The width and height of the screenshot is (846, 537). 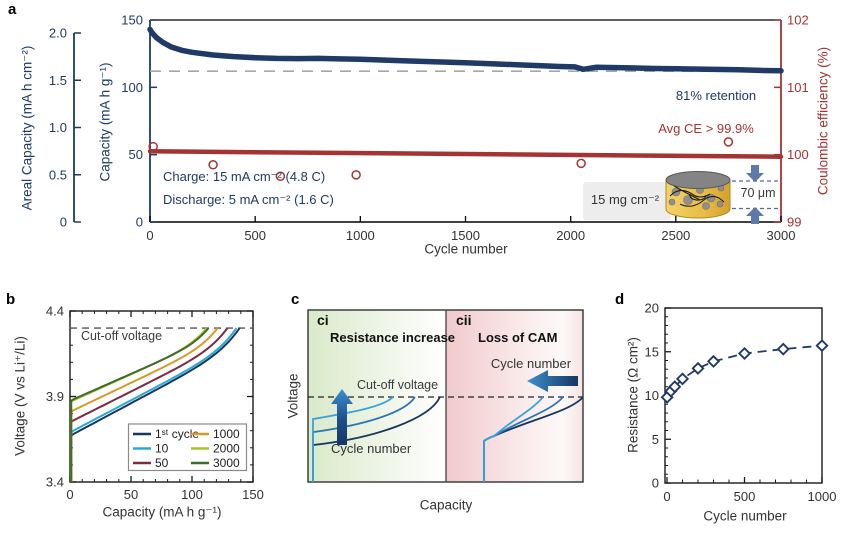 What do you see at coordinates (393, 337) in the screenshot?
I see `subpanel-ci-title: Resistance increase` at bounding box center [393, 337].